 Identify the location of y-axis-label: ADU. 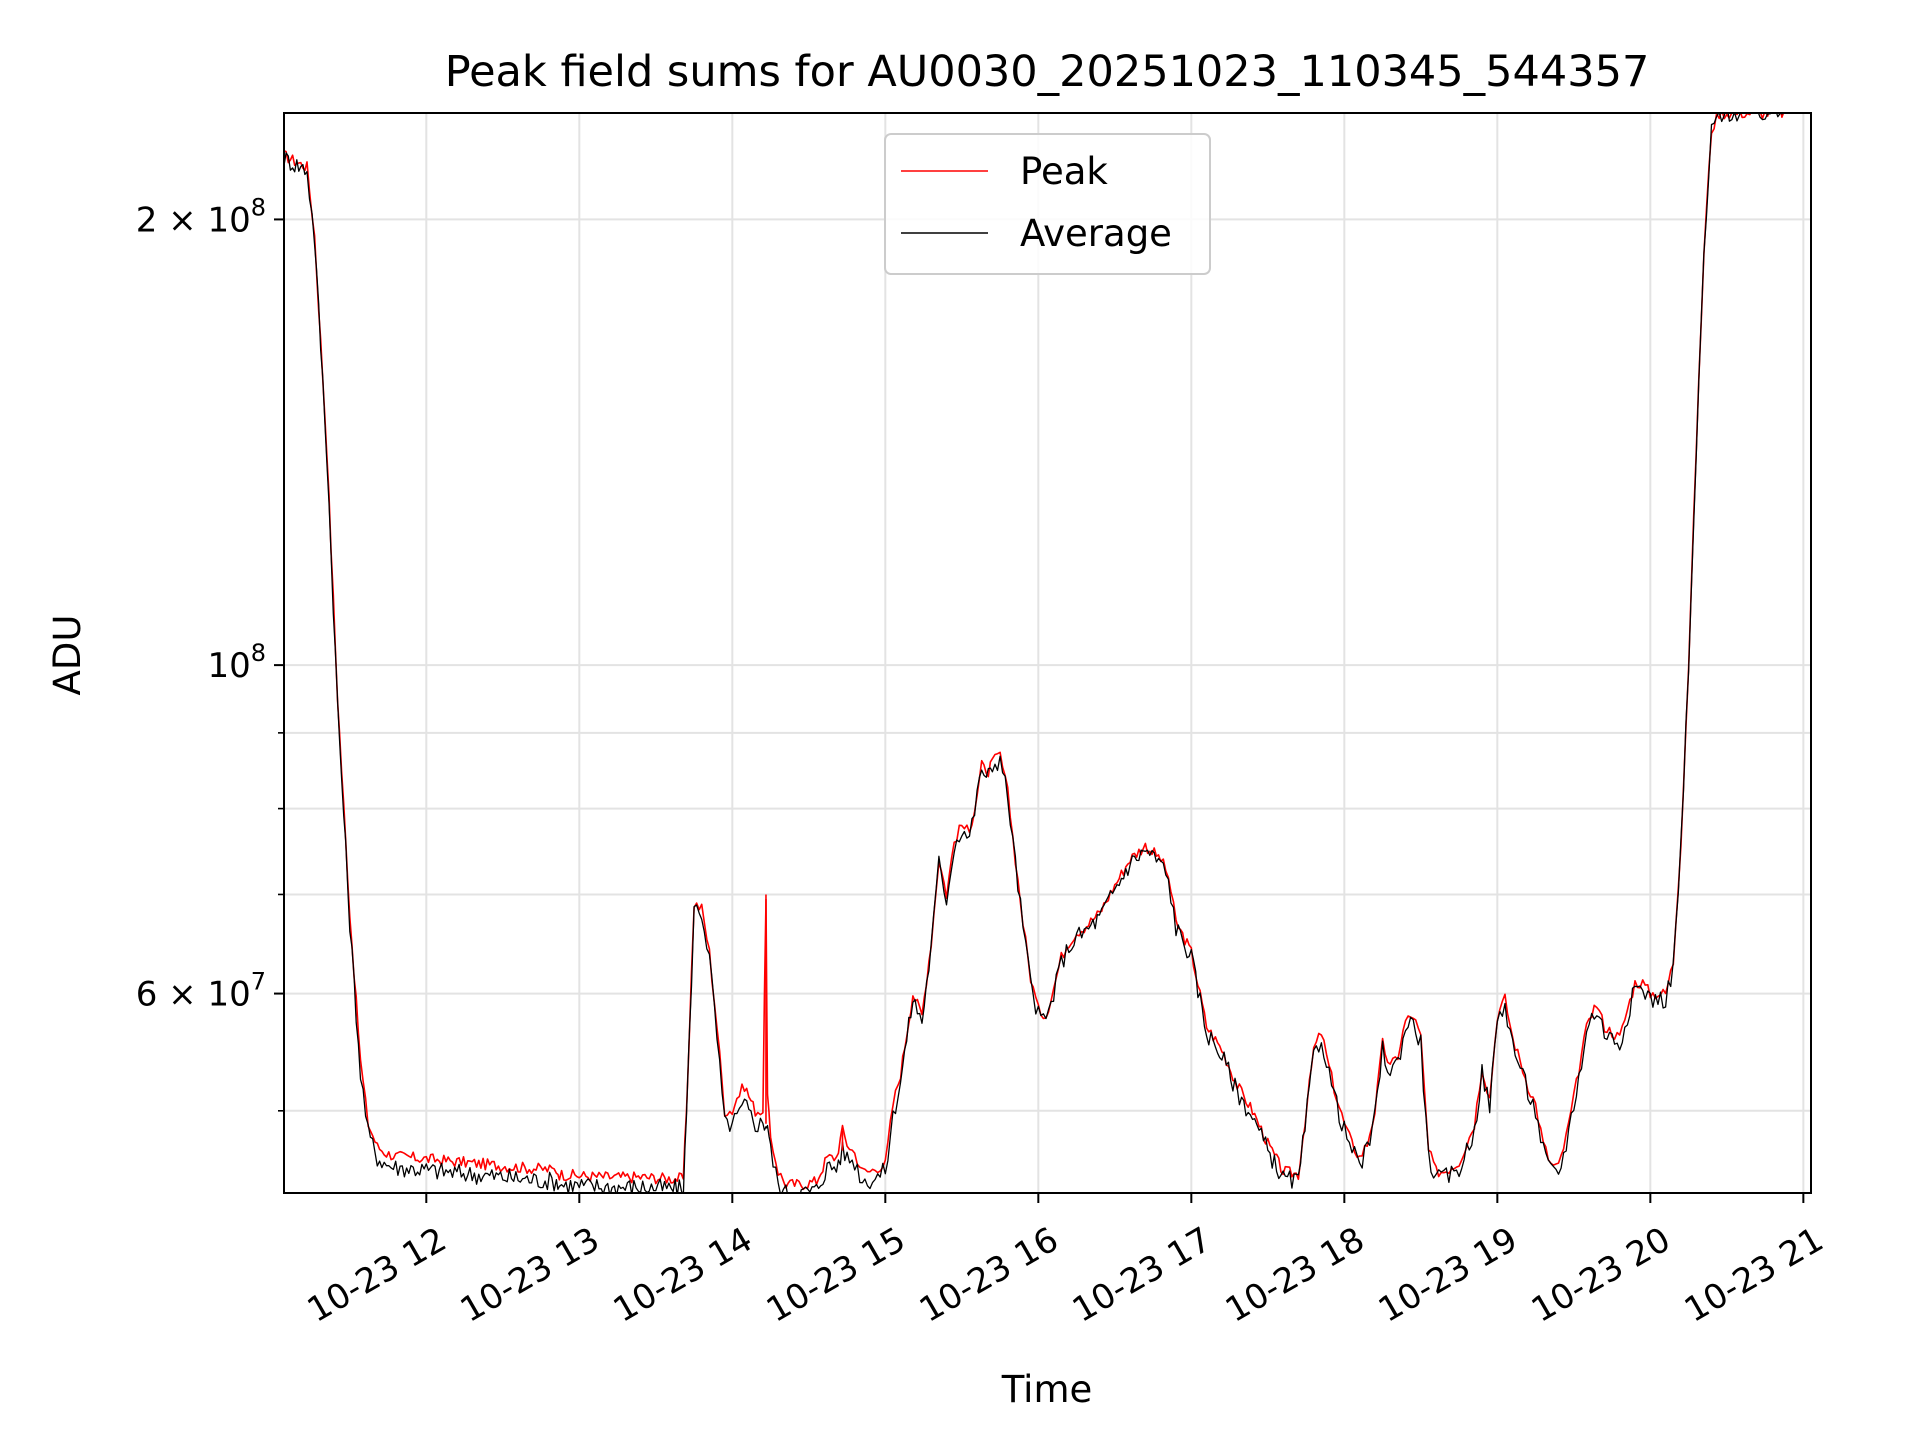
(67, 655).